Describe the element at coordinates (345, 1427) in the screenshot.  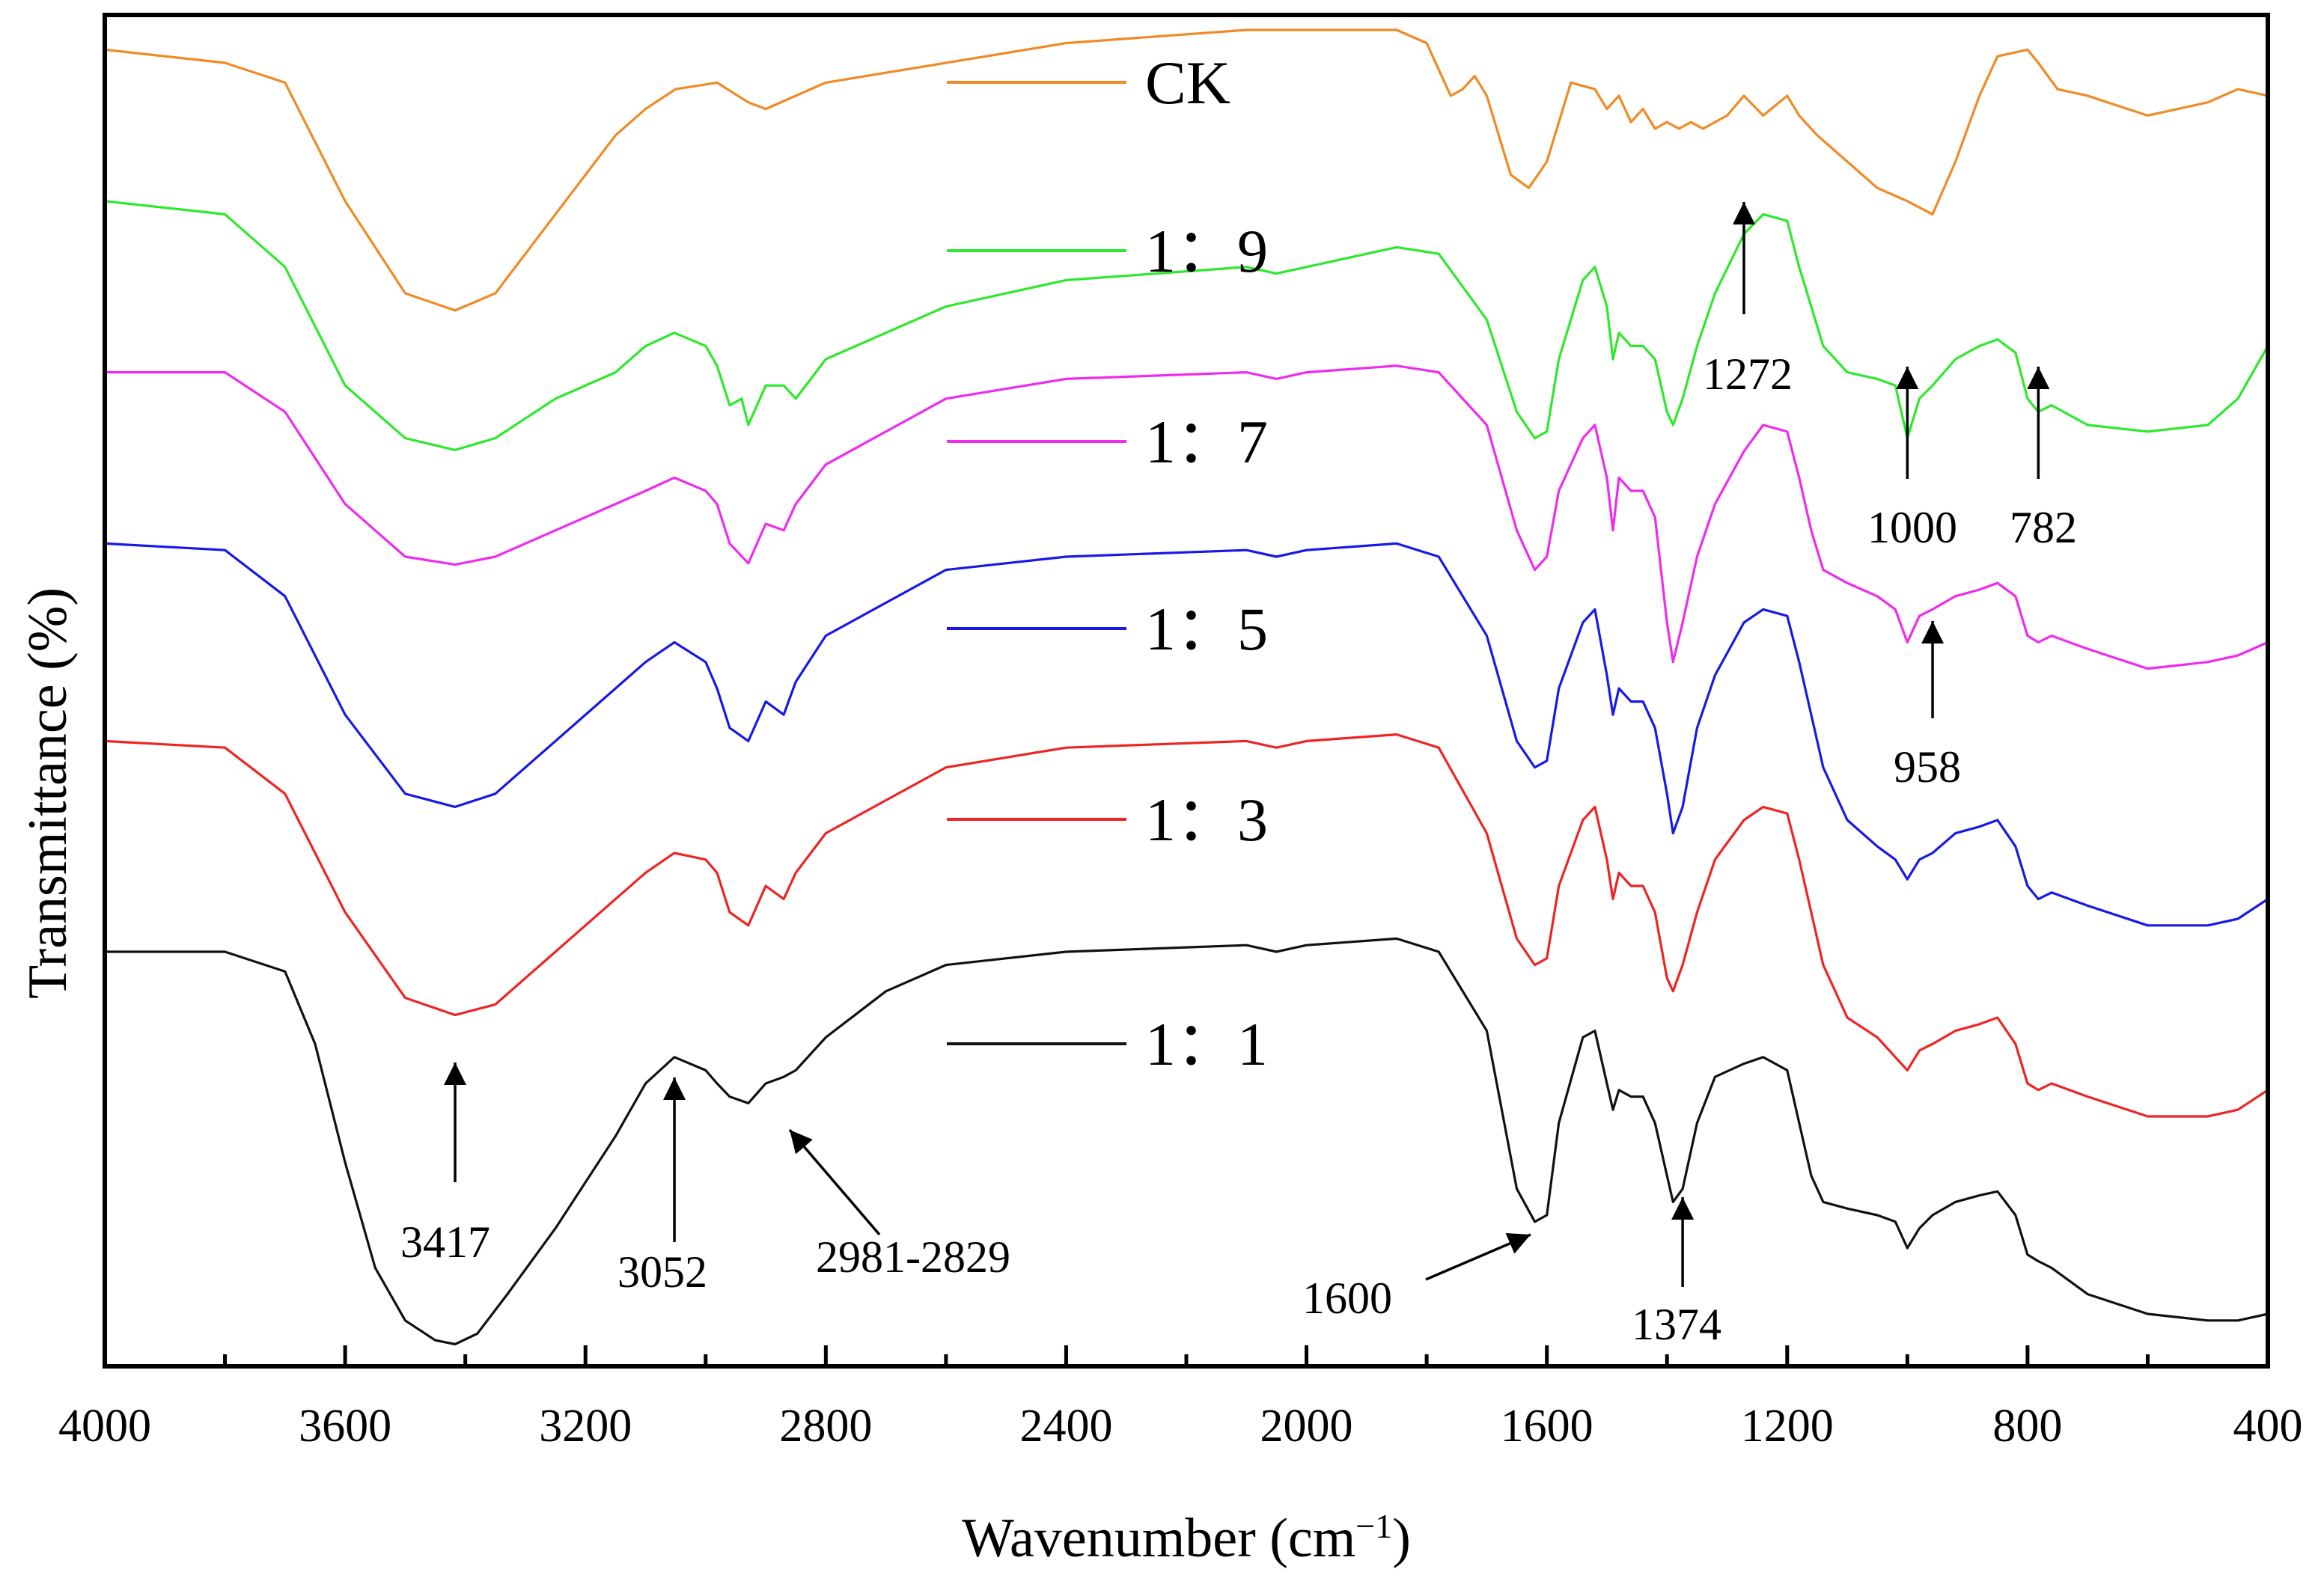
I see `x-tick-label-1: 3600` at that location.